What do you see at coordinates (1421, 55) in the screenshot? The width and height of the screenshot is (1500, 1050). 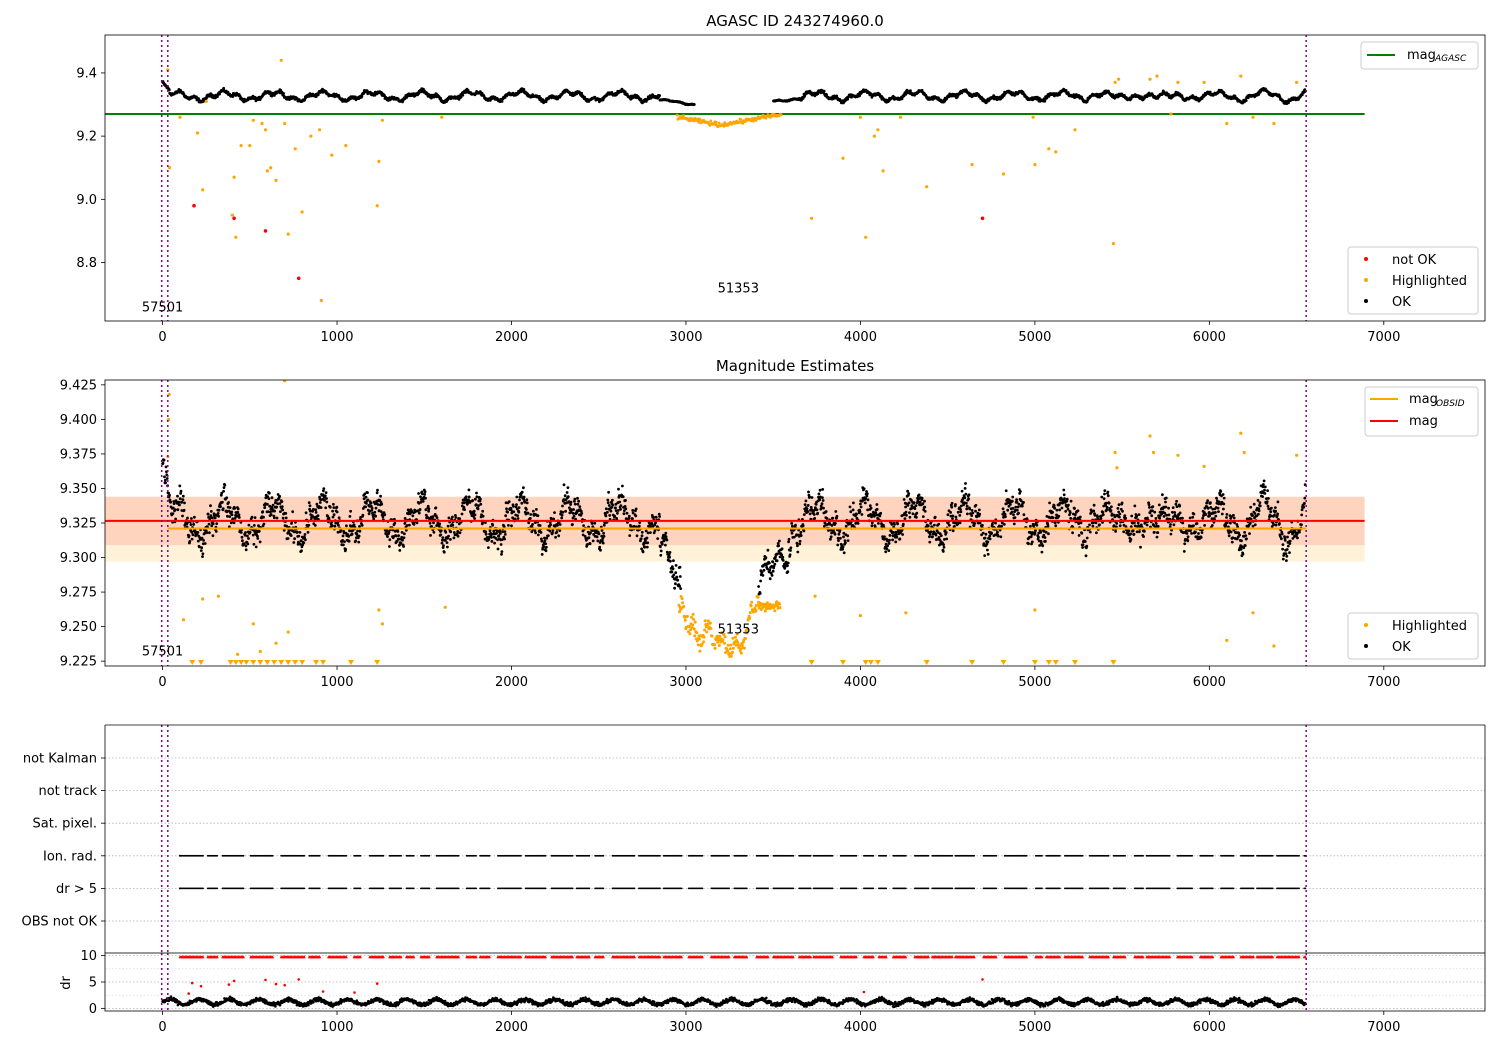 I see `legend-label: mag` at bounding box center [1421, 55].